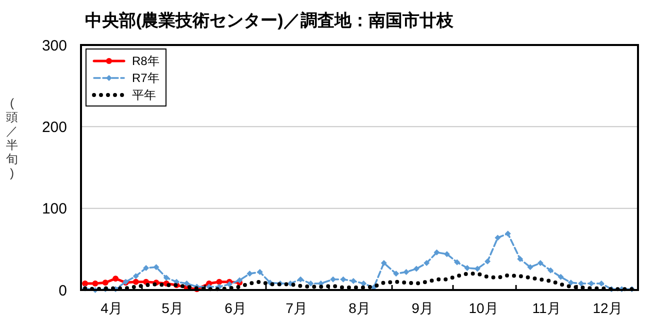 This screenshot has height=335, width=660. What do you see at coordinates (144, 95) in the screenshot?
I see `legend-label: 平年` at bounding box center [144, 95].